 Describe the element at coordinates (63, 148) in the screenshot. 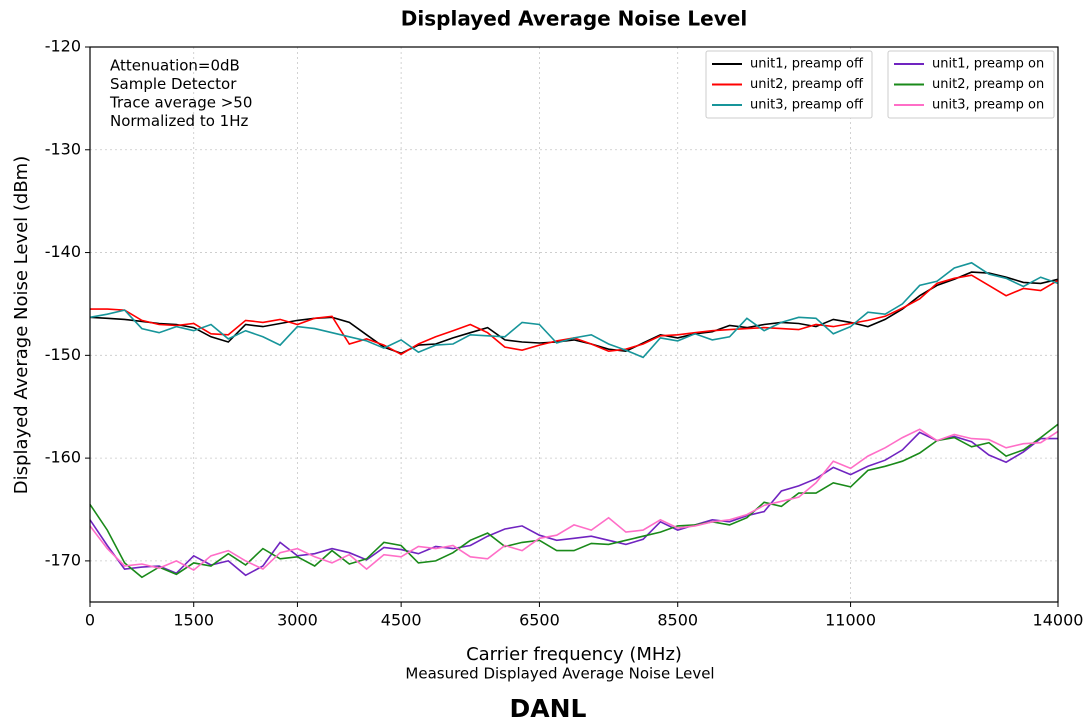

I see `y-tick-label: -130` at that location.